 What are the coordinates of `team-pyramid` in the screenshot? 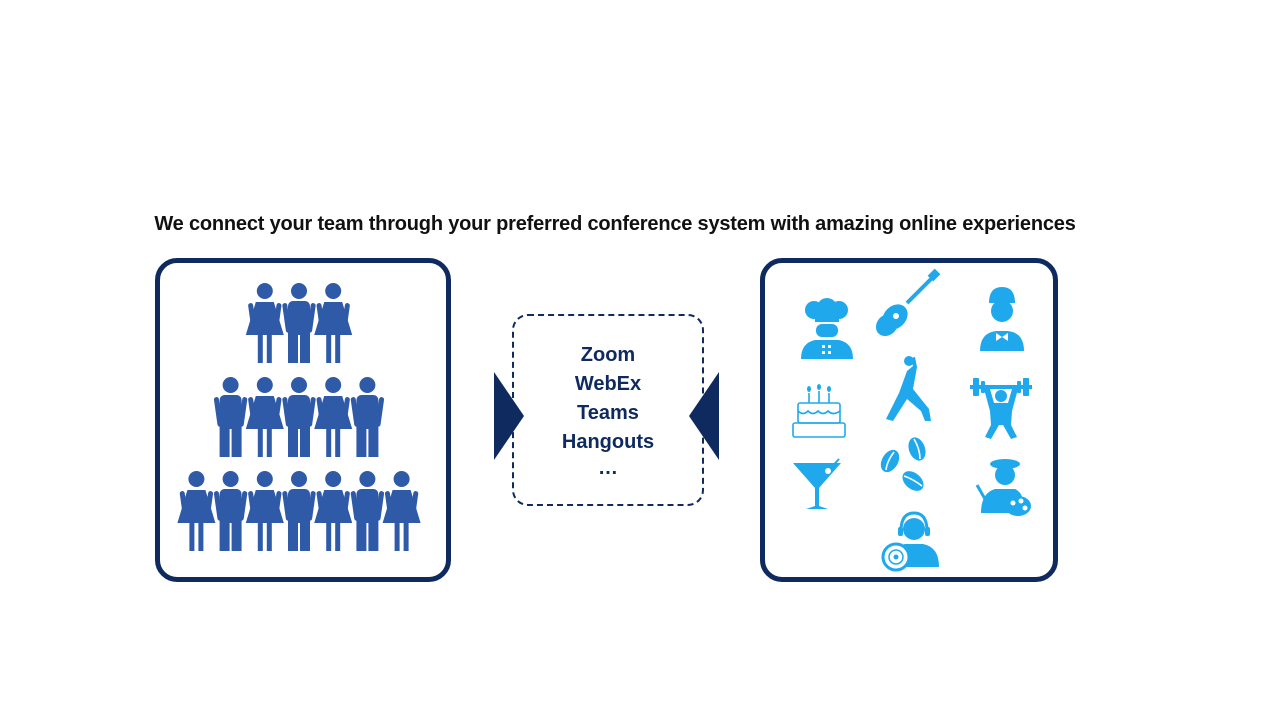 It's located at (299, 417).